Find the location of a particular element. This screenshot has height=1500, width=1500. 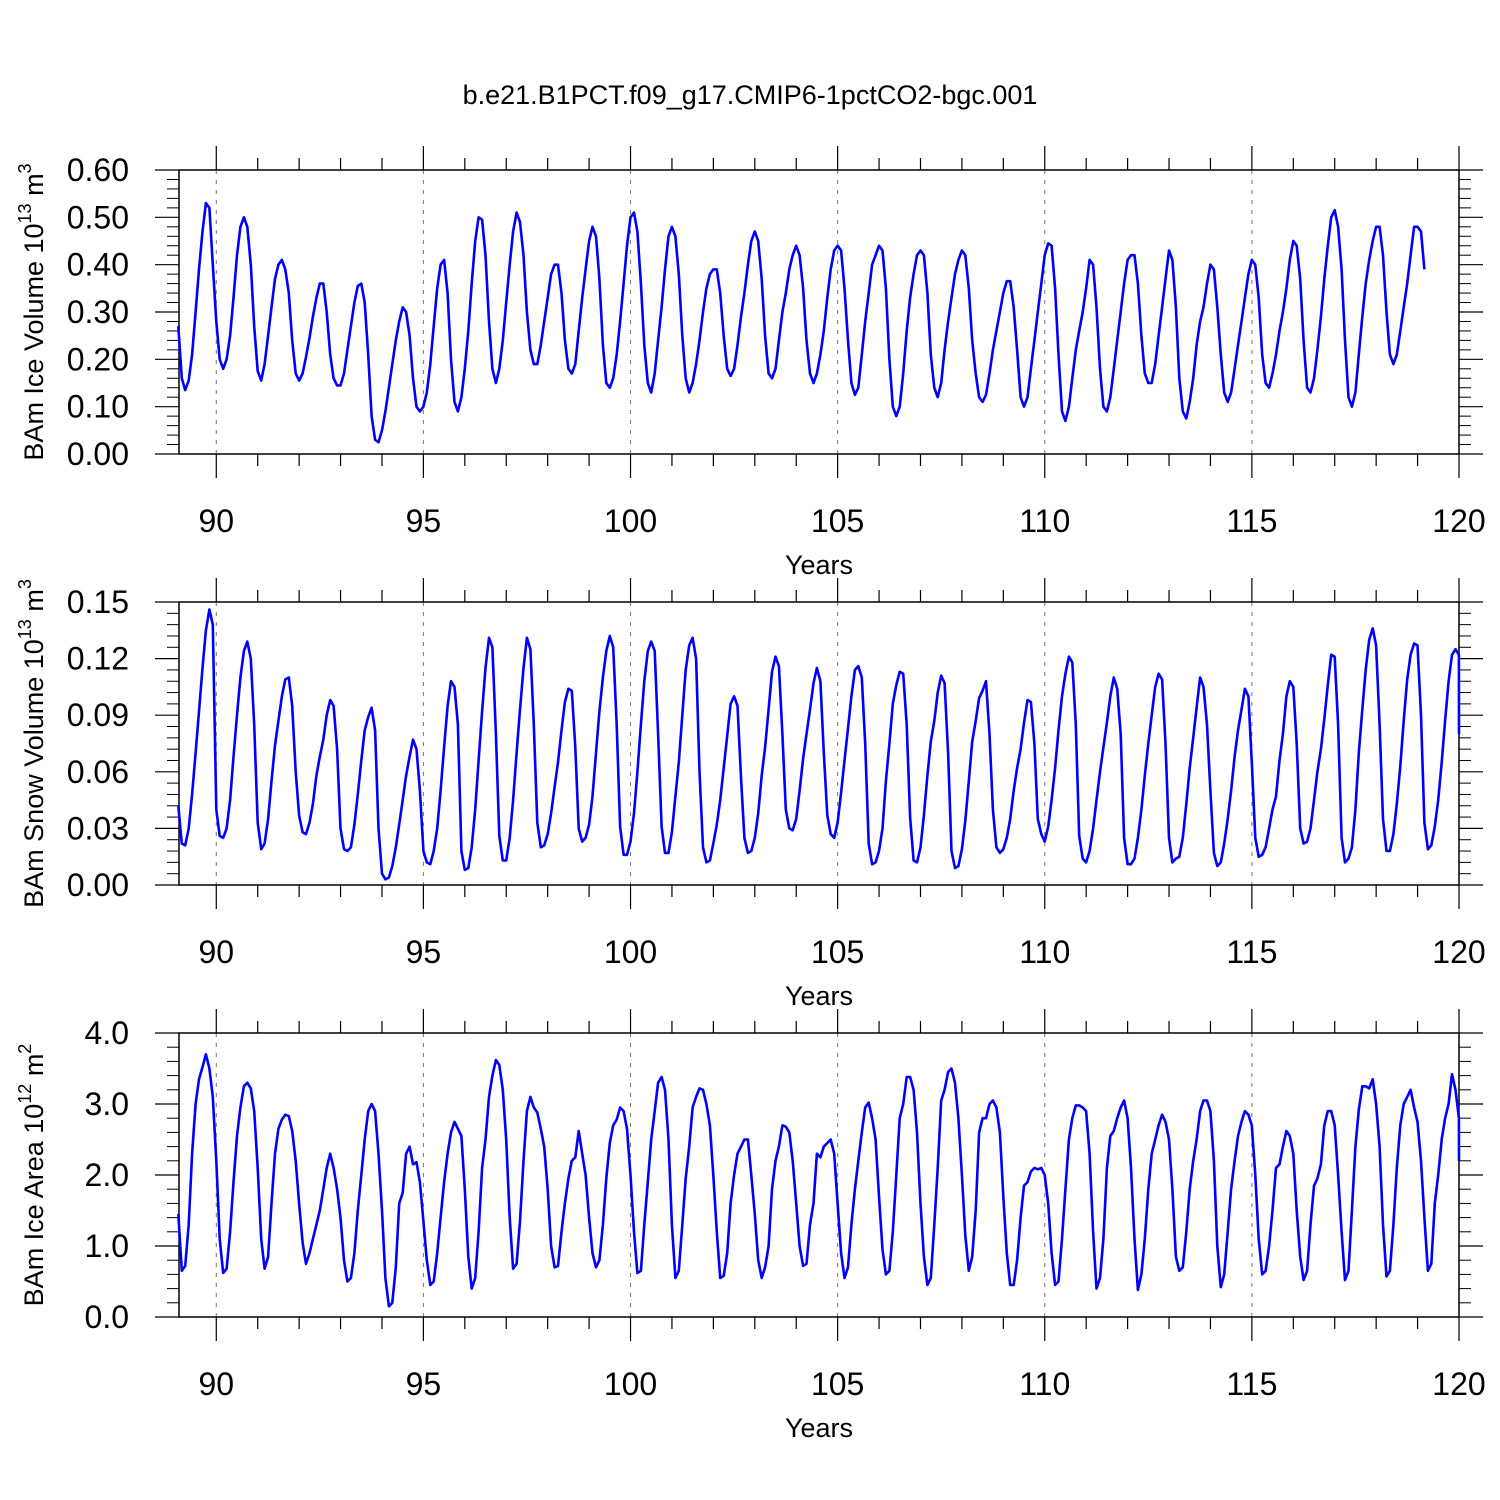

y-tick-label: 3.0 is located at coordinates (107, 1104).